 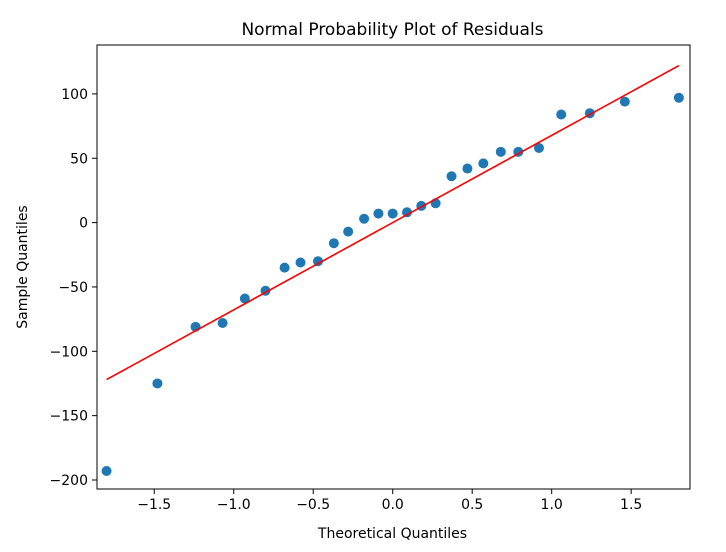 I want to click on y-axis-title: Sample Quantiles, so click(x=23, y=266).